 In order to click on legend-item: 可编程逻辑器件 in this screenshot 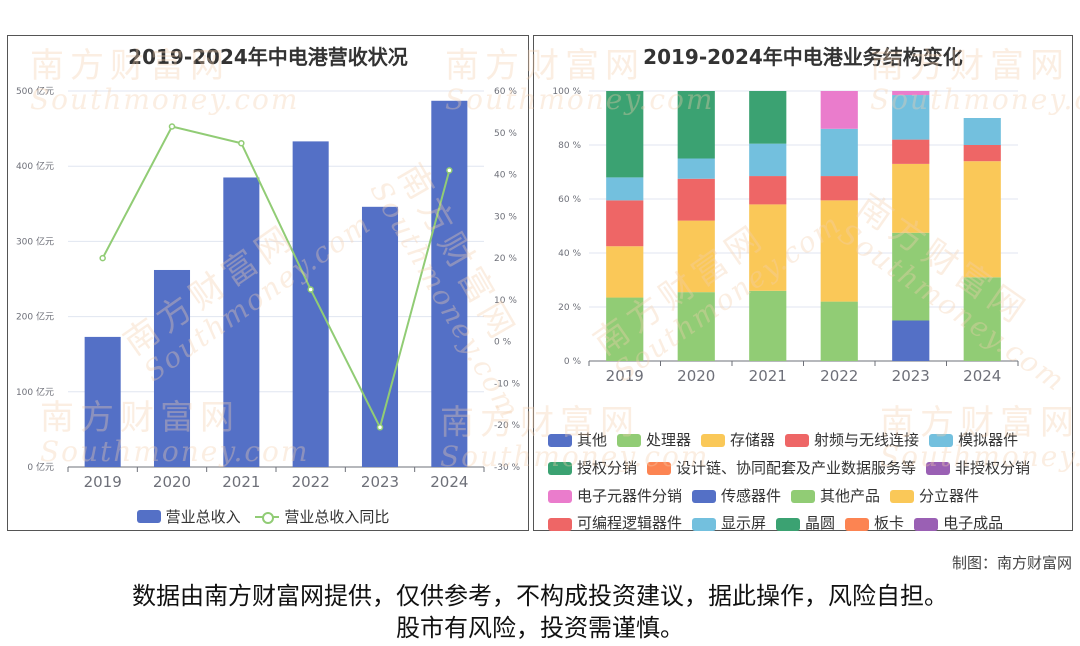, I will do `click(615, 524)`.